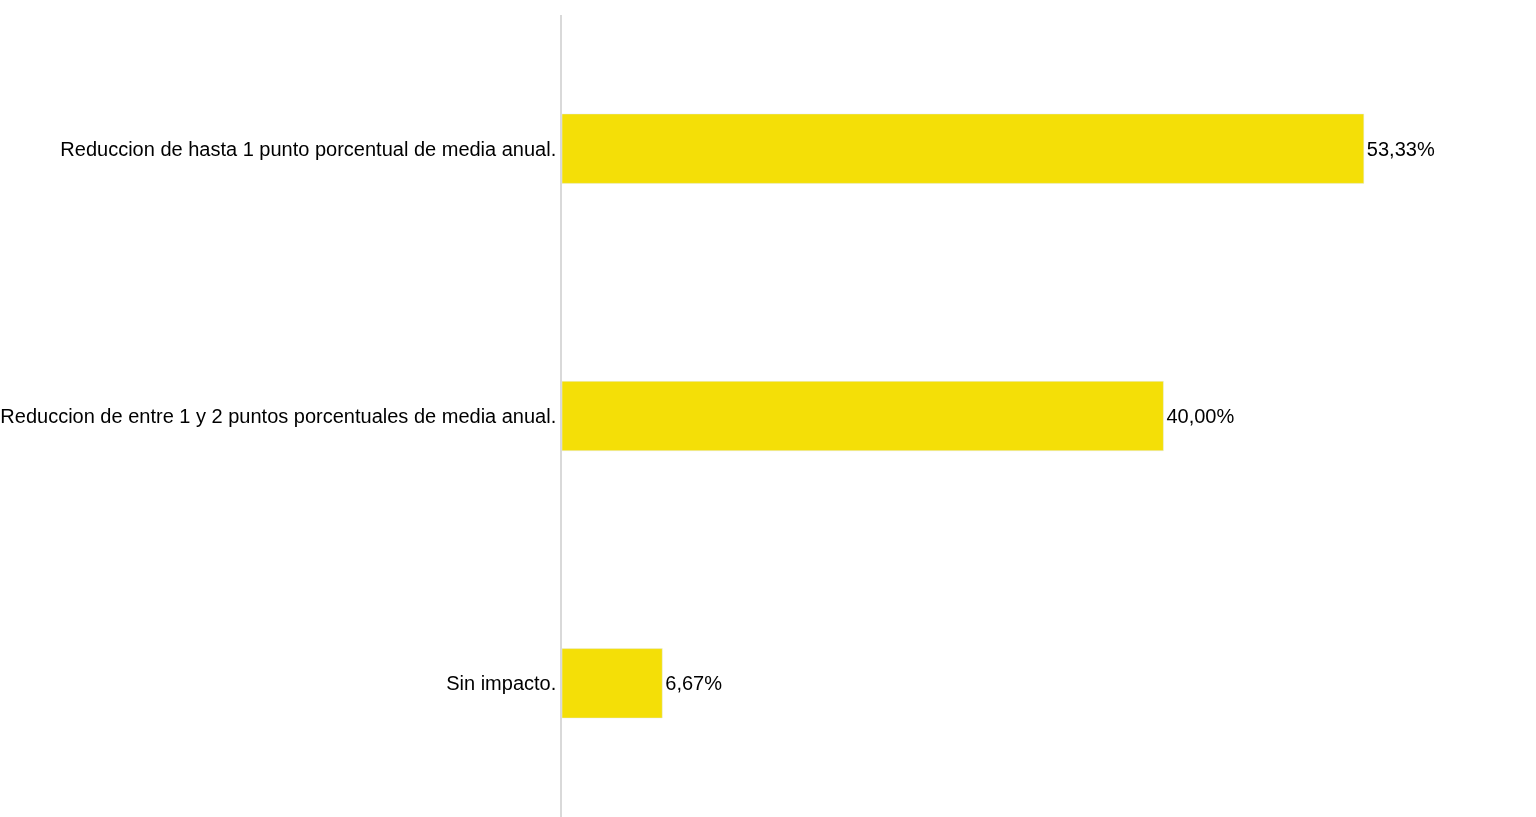  Describe the element at coordinates (1400, 148) in the screenshot. I see `data-label: 53,33%` at that location.